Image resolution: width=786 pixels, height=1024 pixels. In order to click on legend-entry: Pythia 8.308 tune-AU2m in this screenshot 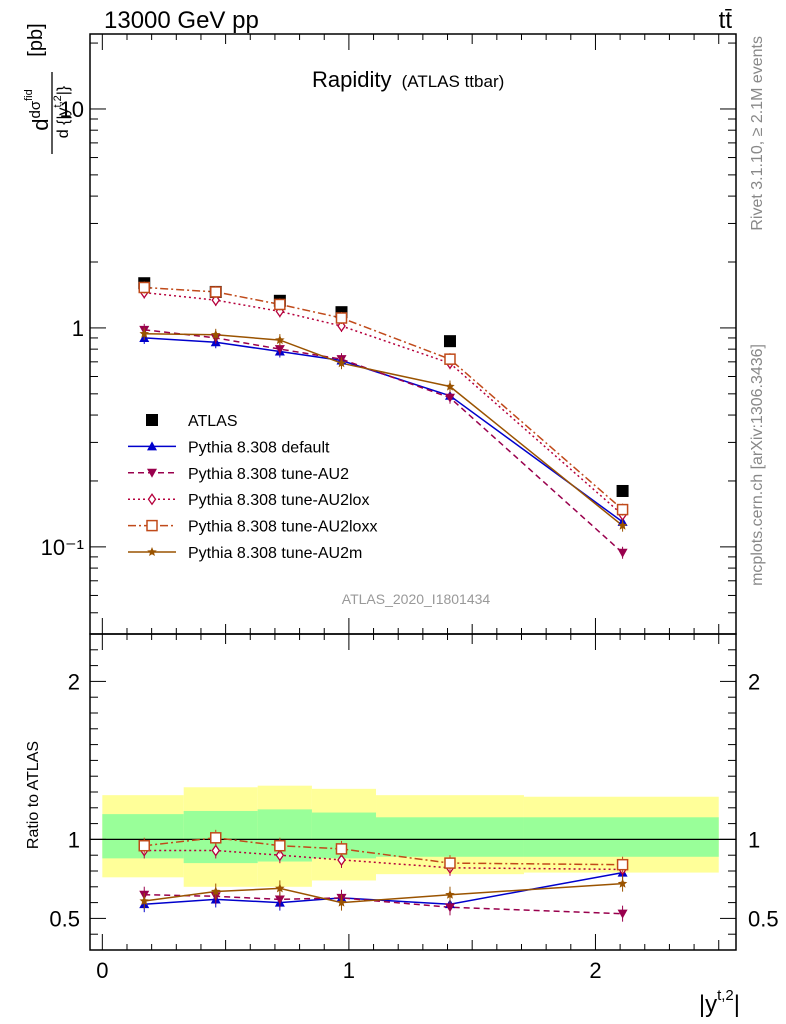, I will do `click(245, 553)`.